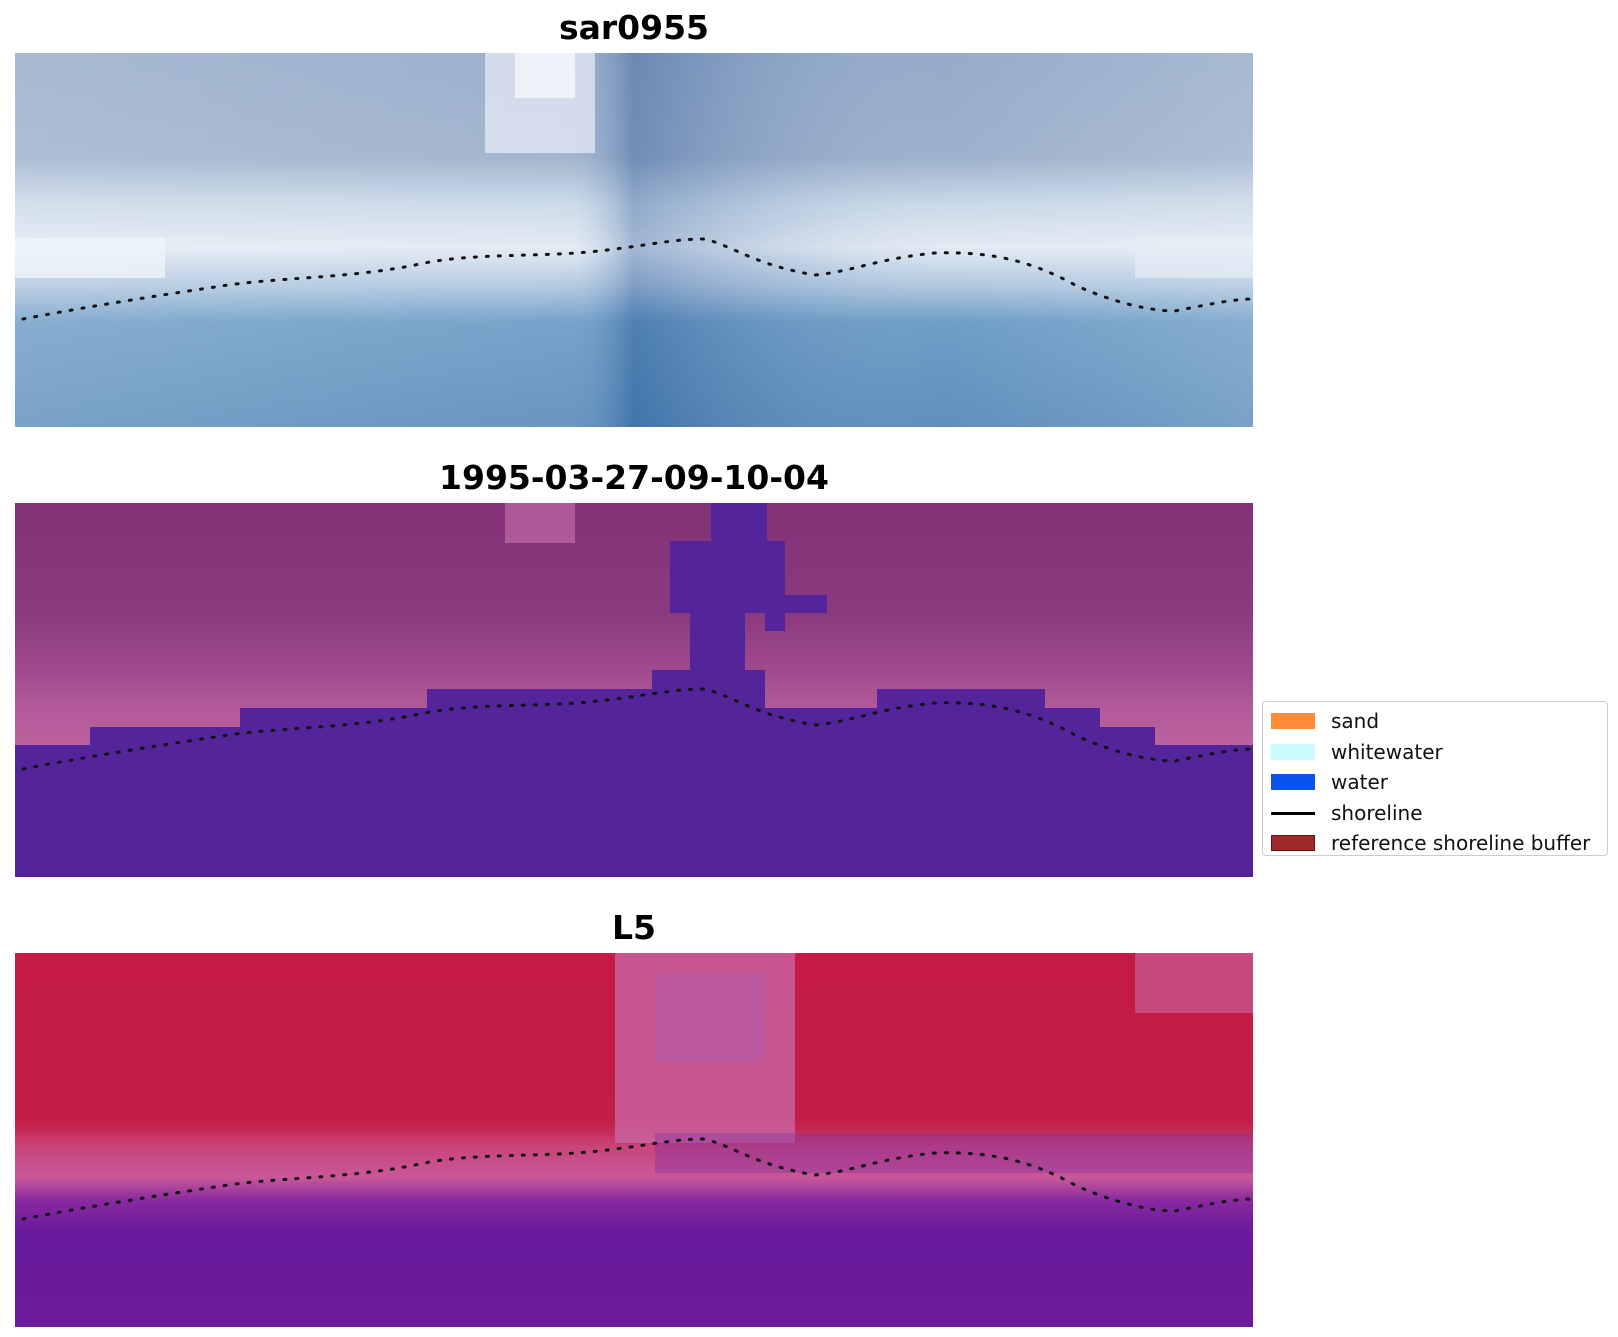 The width and height of the screenshot is (1618, 1337). Describe the element at coordinates (1293, 782) in the screenshot. I see `water-swatch` at that location.